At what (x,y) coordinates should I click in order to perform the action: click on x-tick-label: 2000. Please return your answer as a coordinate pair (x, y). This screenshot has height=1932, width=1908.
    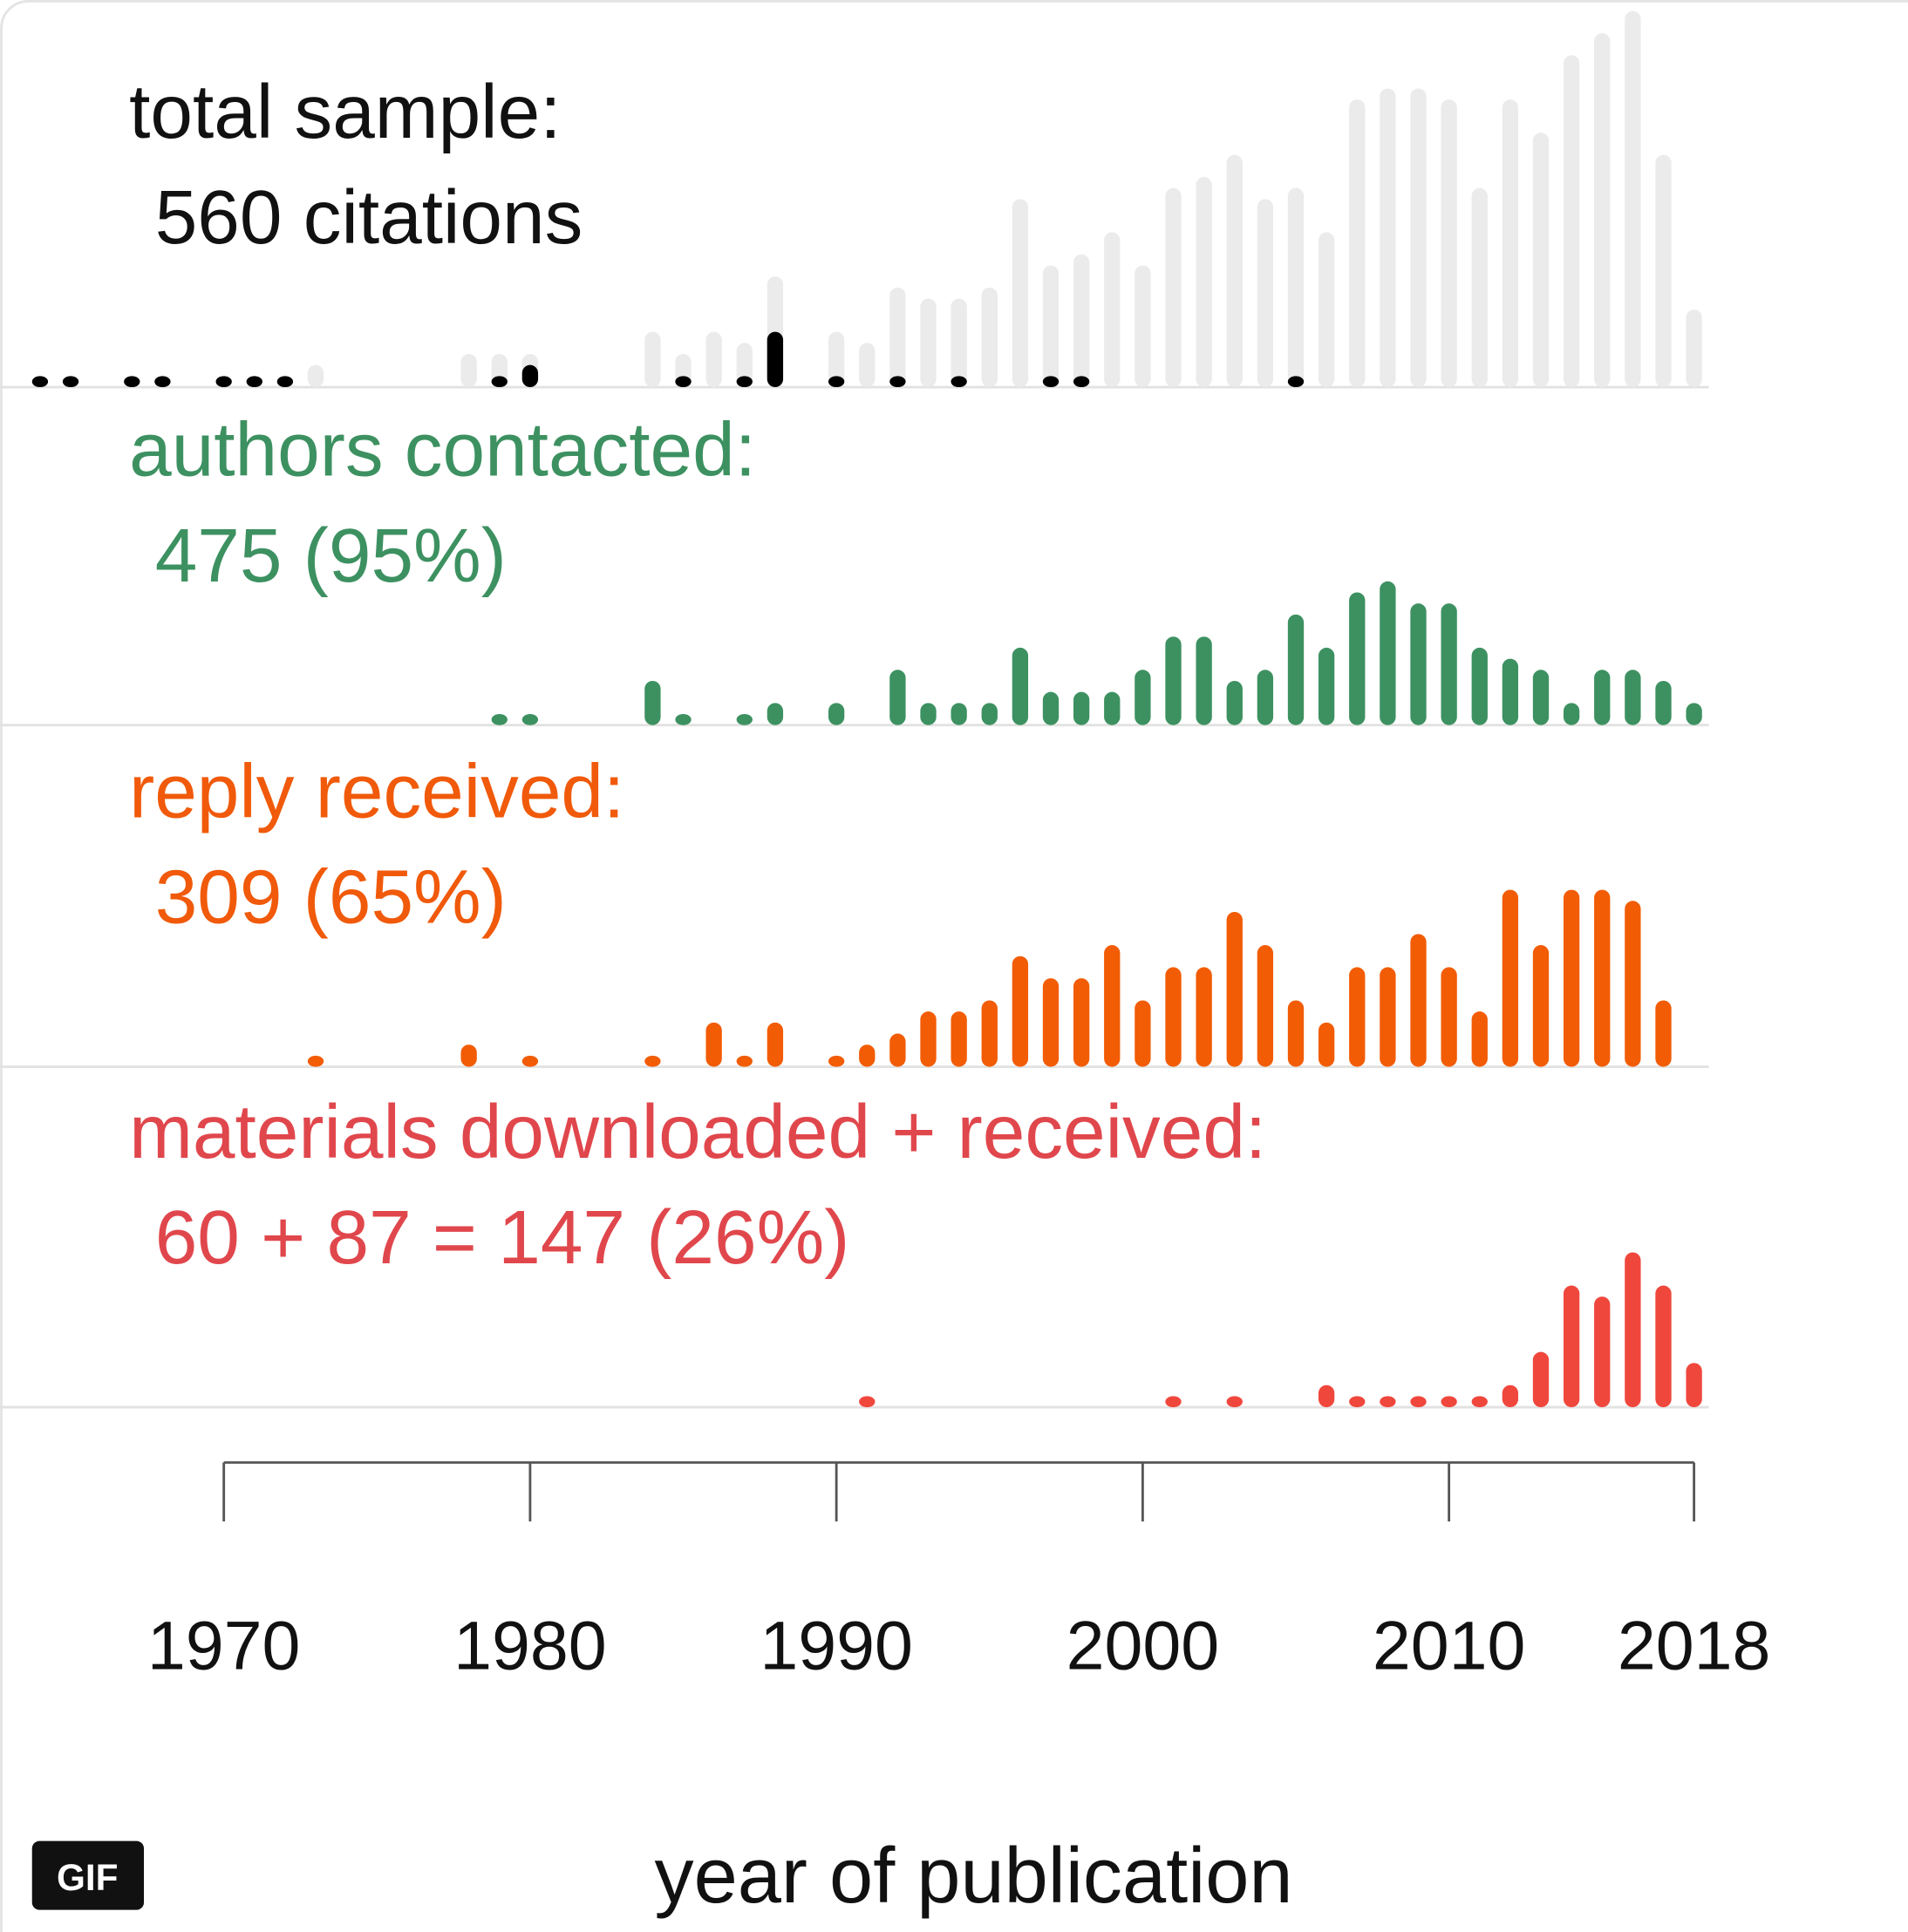
    Looking at the image, I should click on (1143, 1645).